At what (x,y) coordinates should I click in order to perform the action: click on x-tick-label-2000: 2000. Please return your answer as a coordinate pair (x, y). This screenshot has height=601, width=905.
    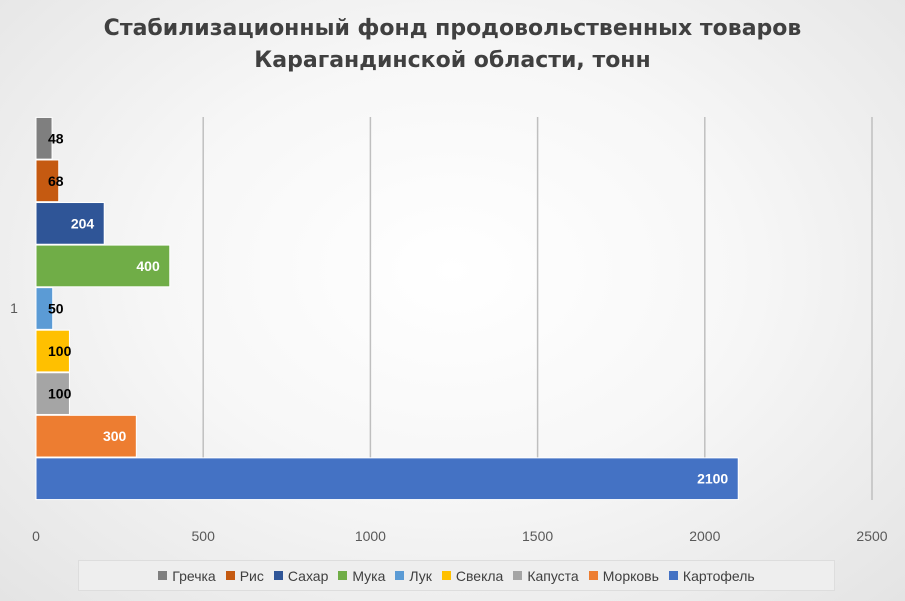
    Looking at the image, I should click on (704, 536).